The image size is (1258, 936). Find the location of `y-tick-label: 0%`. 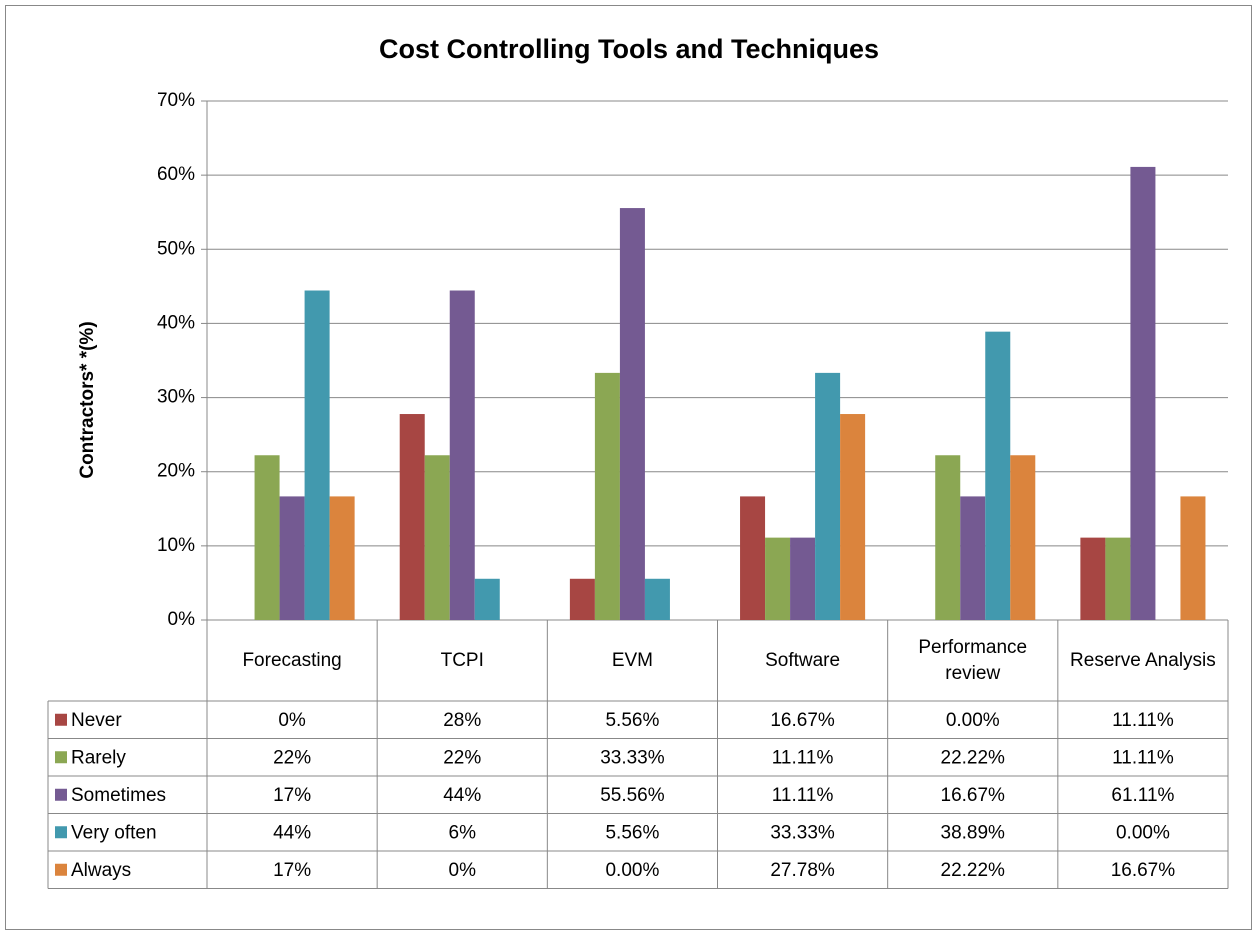

y-tick-label: 0% is located at coordinates (182, 619).